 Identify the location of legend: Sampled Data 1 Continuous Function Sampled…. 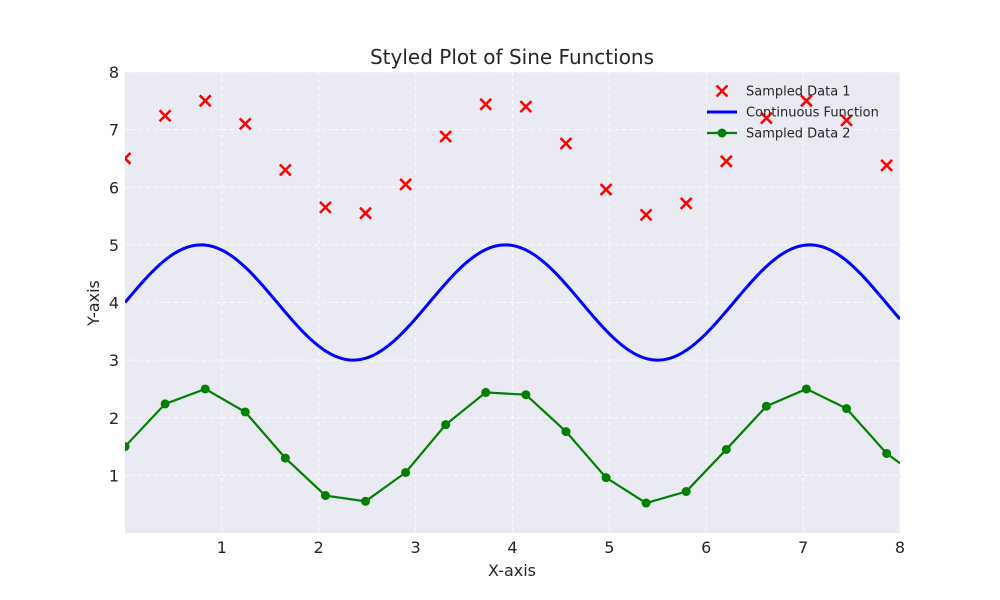
(793, 113).